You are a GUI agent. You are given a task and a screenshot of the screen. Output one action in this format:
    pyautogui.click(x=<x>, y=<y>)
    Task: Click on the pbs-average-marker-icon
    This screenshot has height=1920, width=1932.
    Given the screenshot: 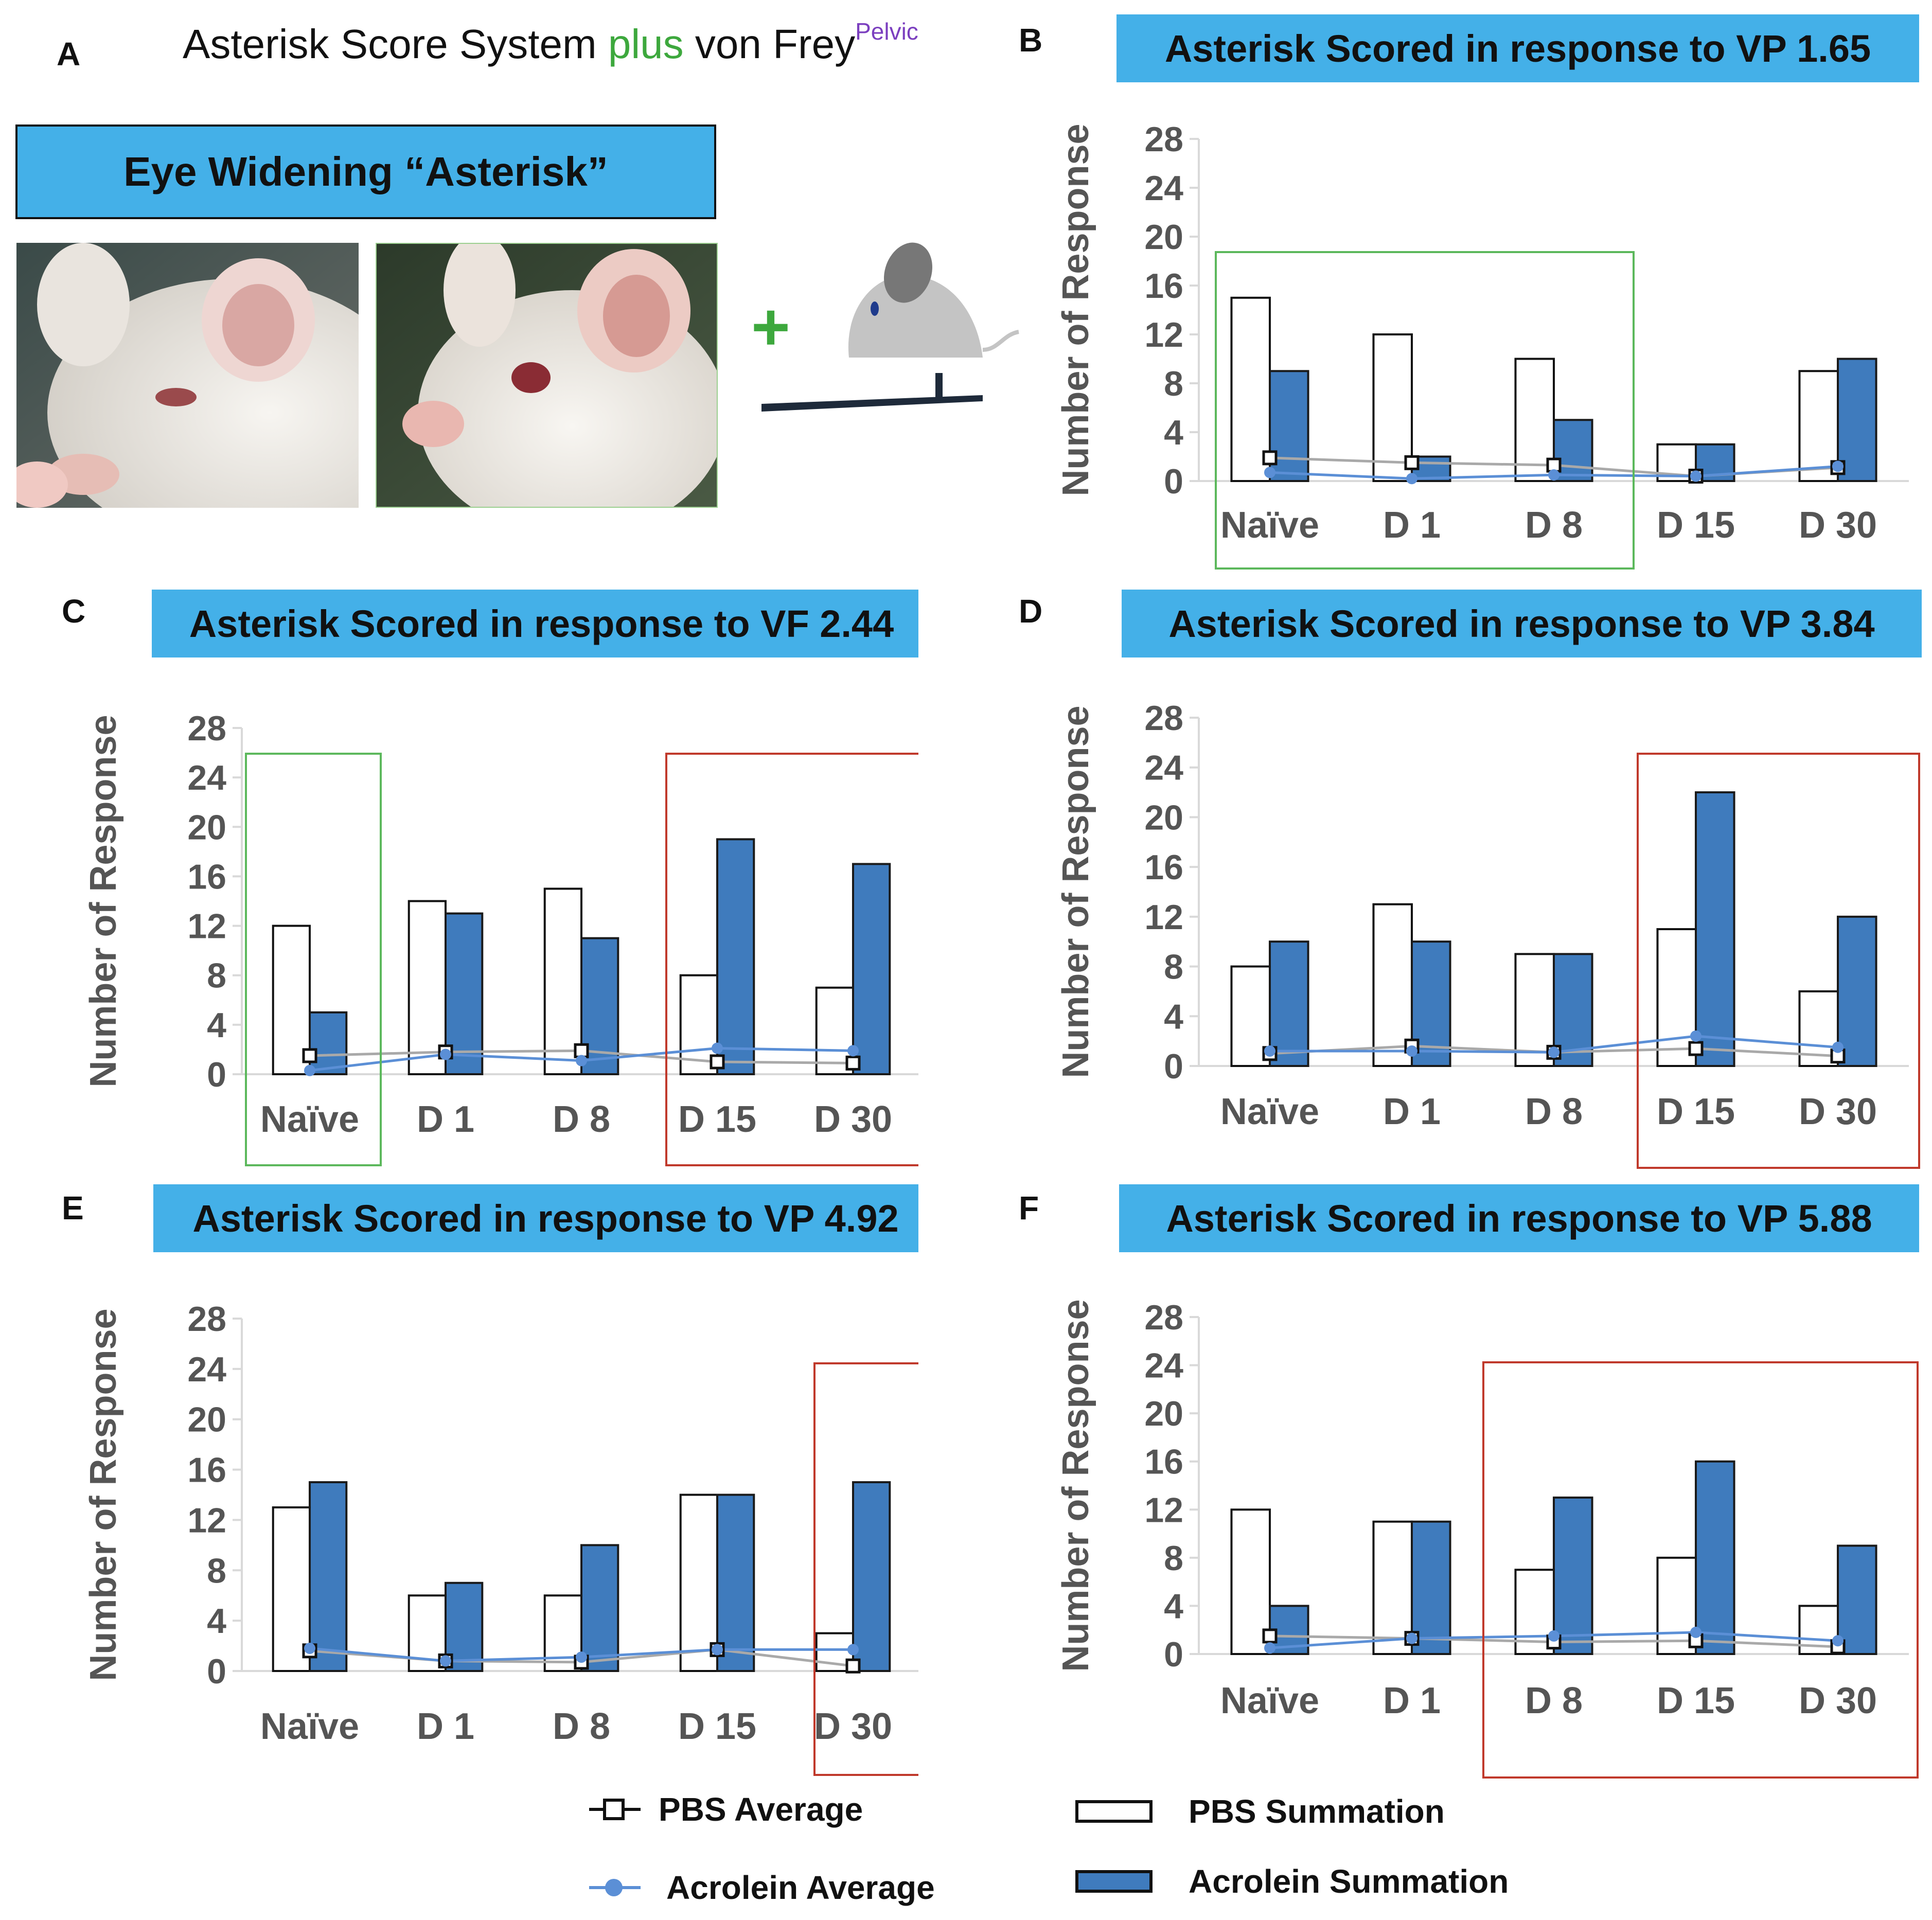 What is the action you would take?
    pyautogui.click(x=615, y=1809)
    